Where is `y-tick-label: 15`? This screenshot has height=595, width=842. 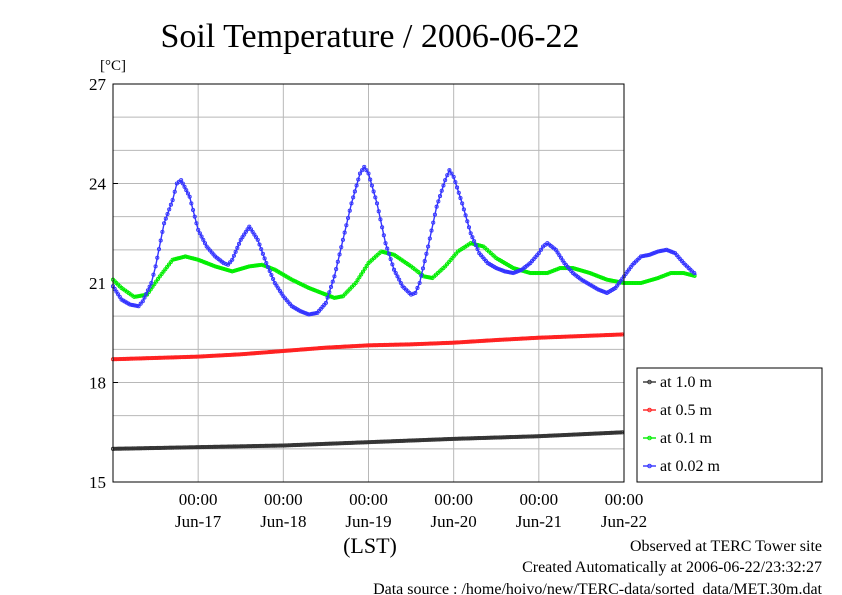 y-tick-label: 15 is located at coordinates (97, 482).